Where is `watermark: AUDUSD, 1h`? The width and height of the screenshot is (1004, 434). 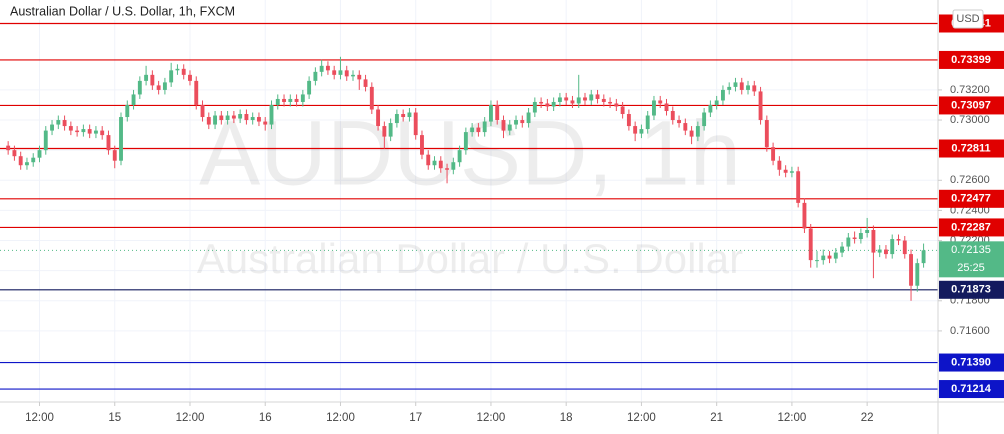 watermark: AUDUSD, 1h is located at coordinates (470, 153).